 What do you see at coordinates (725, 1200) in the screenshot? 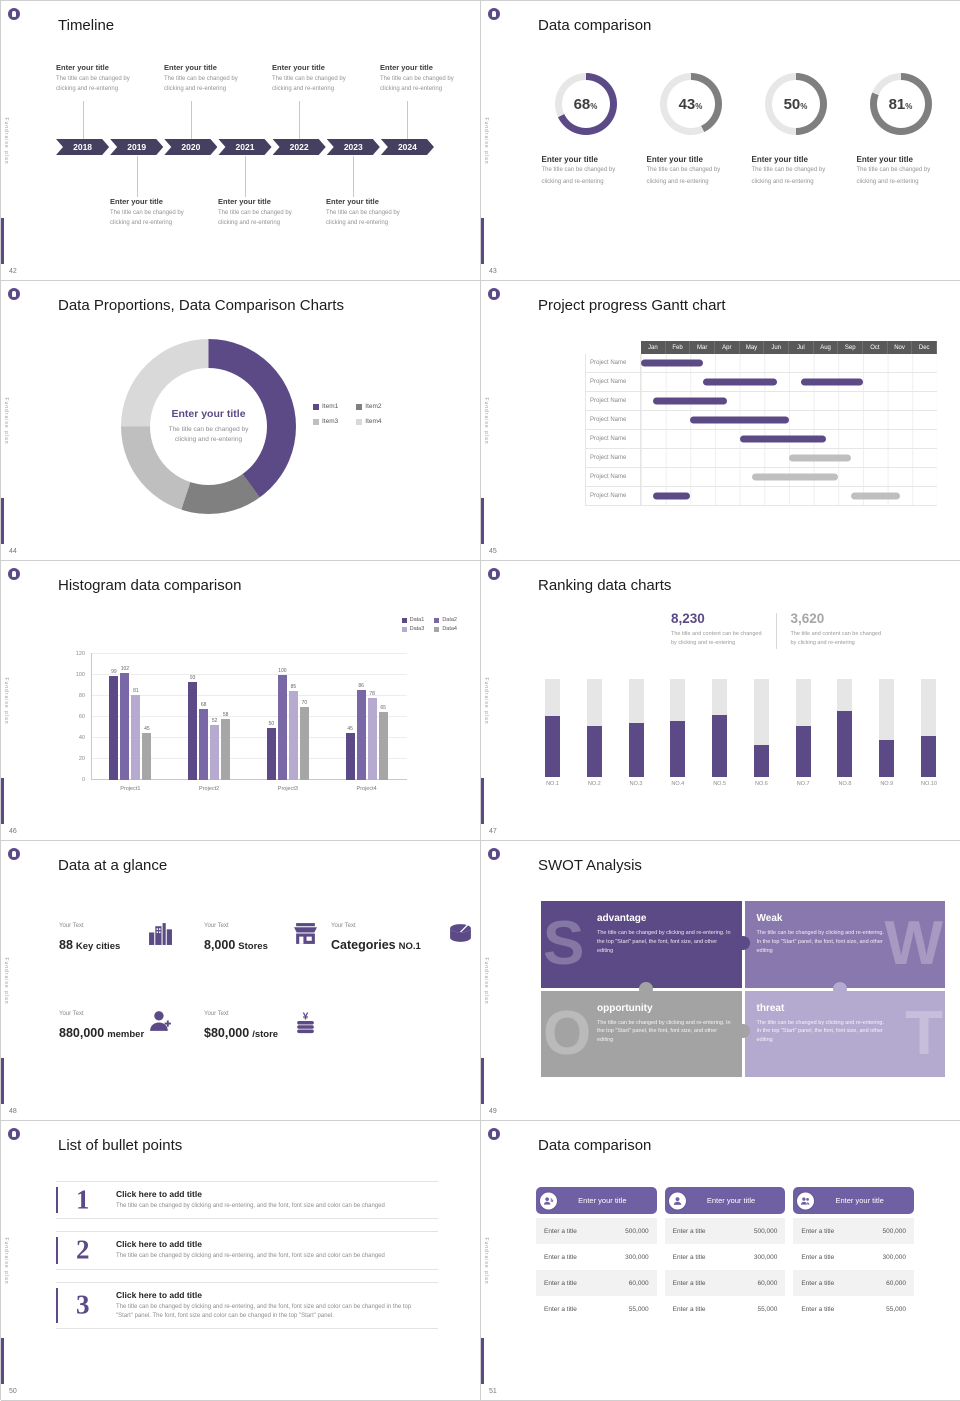
I see `card-header: Enter your title` at bounding box center [725, 1200].